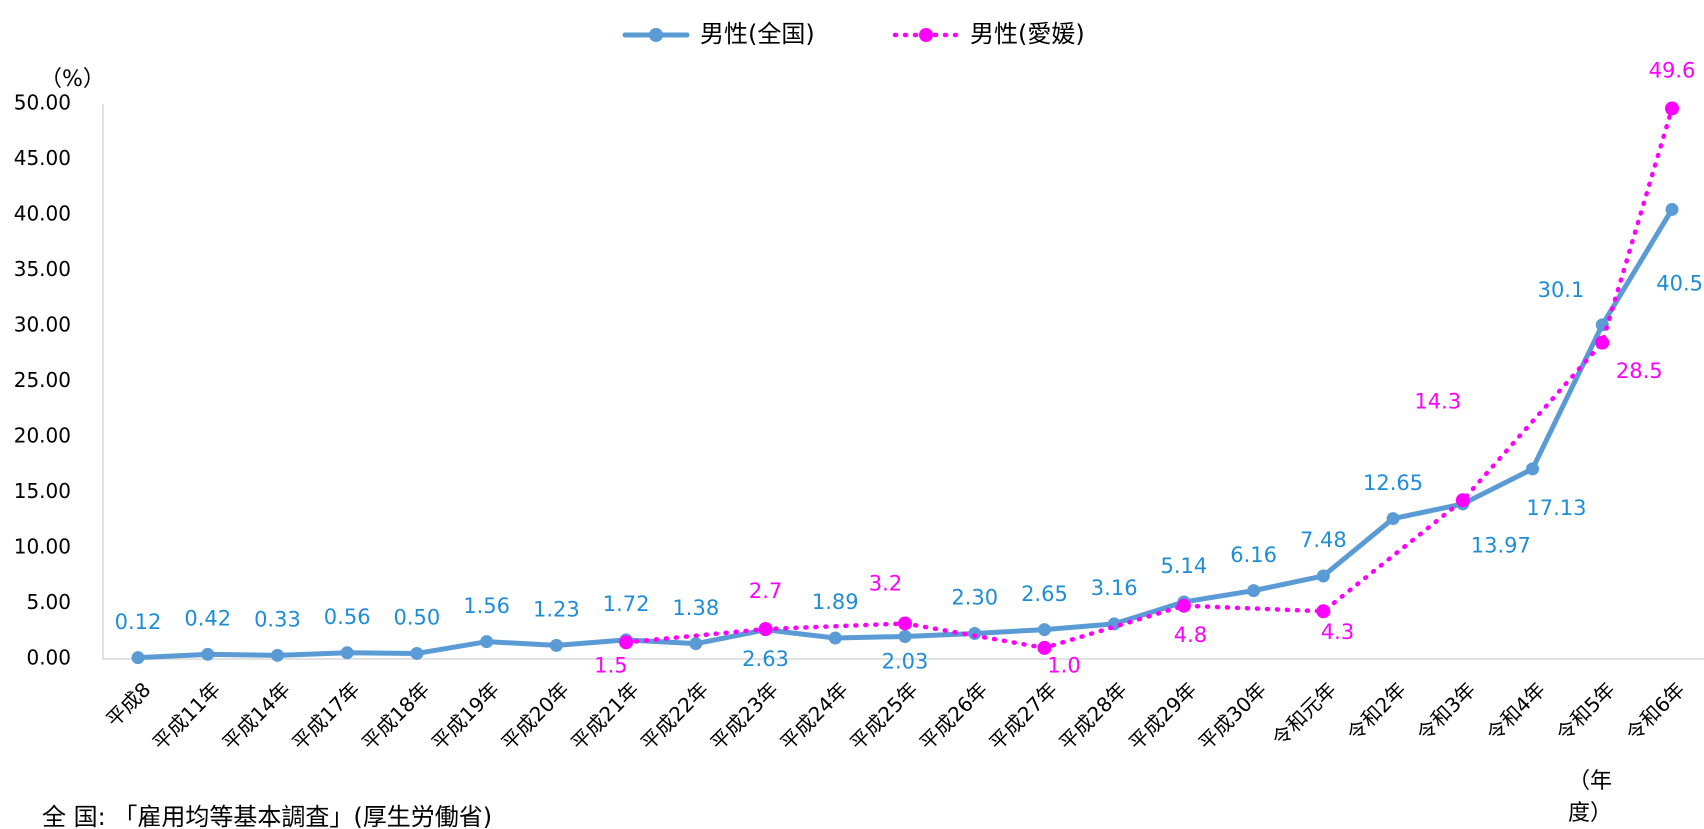 The height and width of the screenshot is (829, 1704). I want to click on data-label: 0.12, so click(138, 622).